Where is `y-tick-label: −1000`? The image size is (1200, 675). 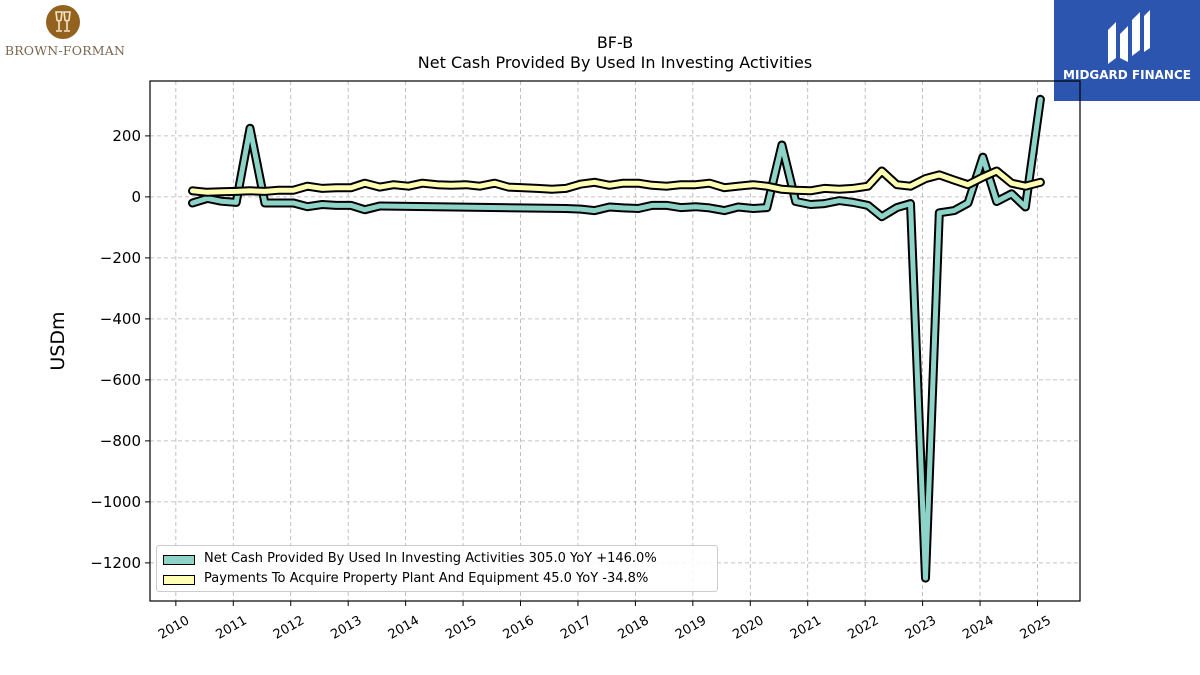
y-tick-label: −1000 is located at coordinates (115, 502).